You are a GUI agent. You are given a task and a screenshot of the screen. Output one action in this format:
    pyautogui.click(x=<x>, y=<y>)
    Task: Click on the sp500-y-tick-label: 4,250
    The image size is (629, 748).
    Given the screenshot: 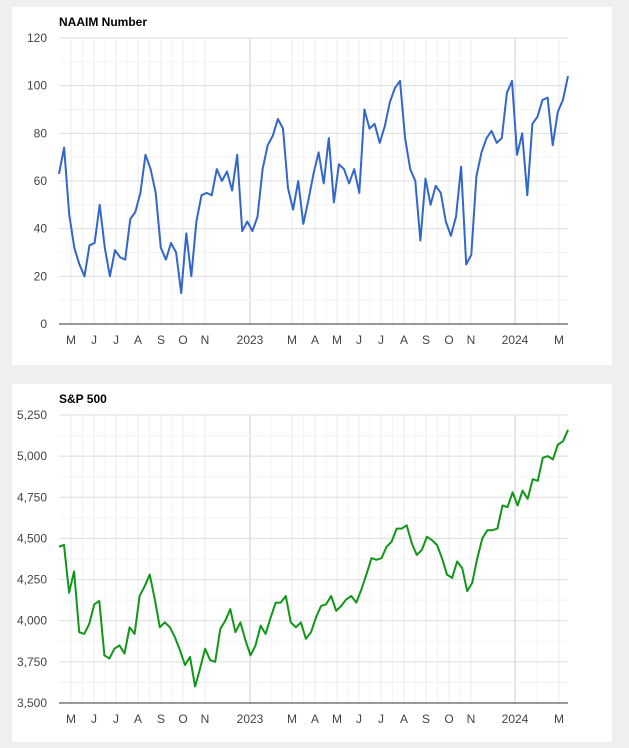 What is the action you would take?
    pyautogui.click(x=32, y=580)
    